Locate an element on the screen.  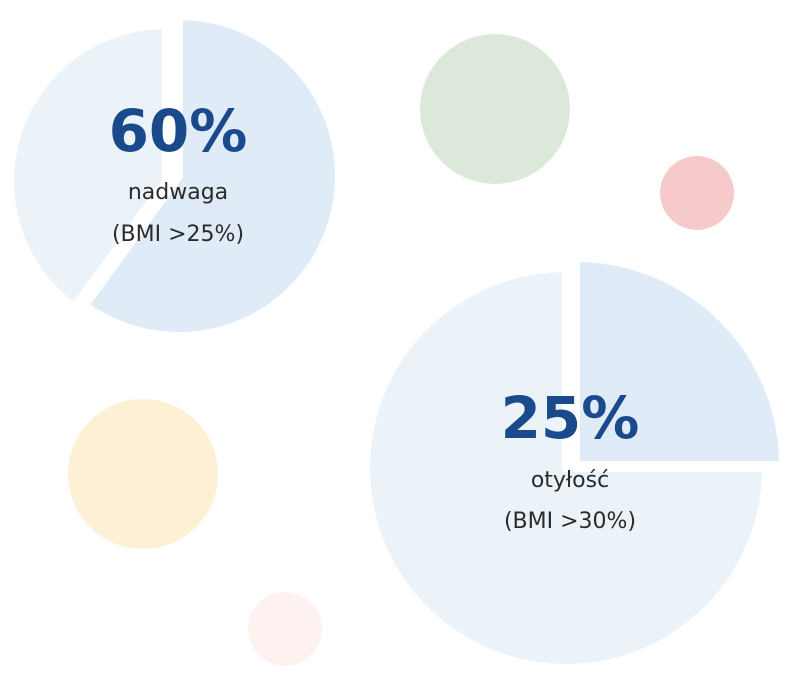
value-label: 60% is located at coordinates (178, 131).